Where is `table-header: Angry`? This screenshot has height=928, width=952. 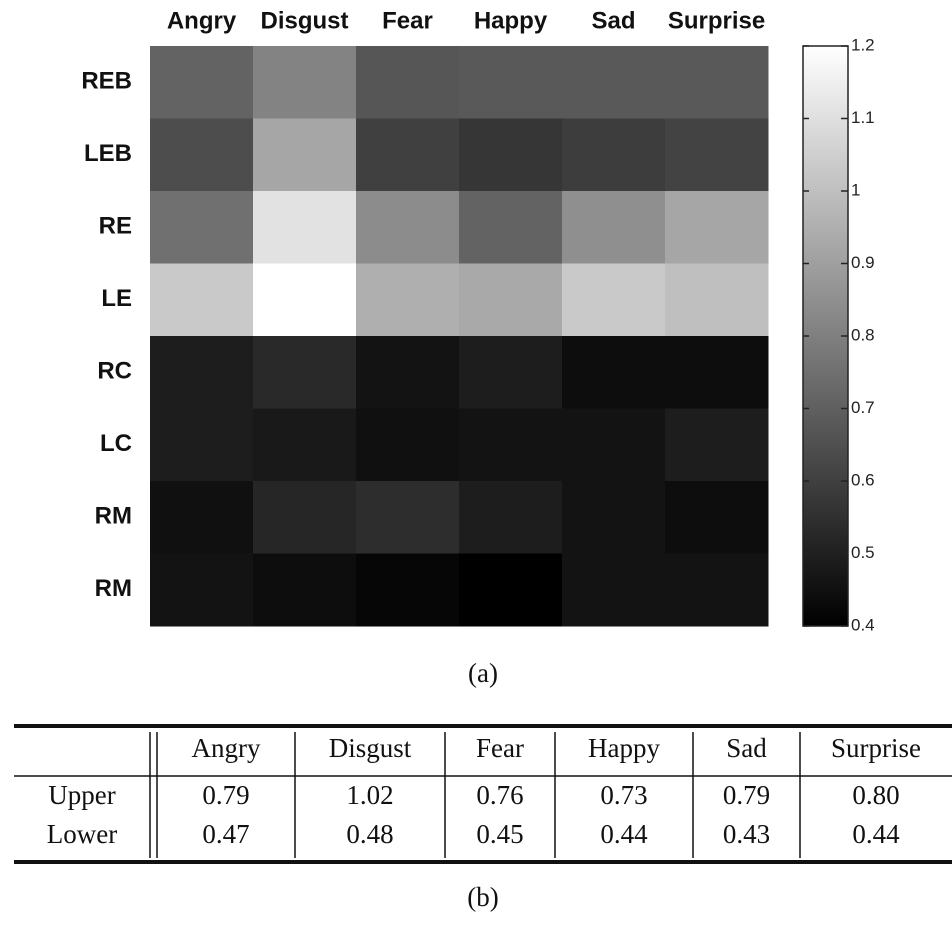 table-header: Angry is located at coordinates (226, 748).